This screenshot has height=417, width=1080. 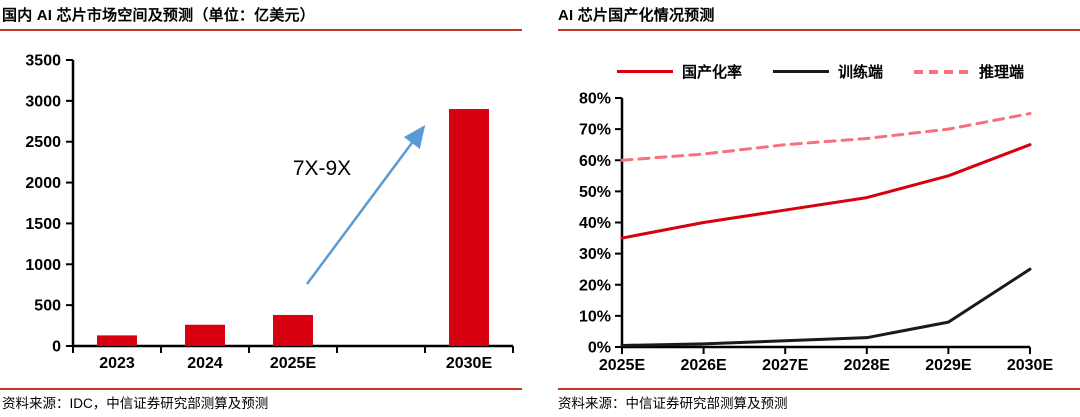 I want to click on left-title-rule, so click(x=261, y=30).